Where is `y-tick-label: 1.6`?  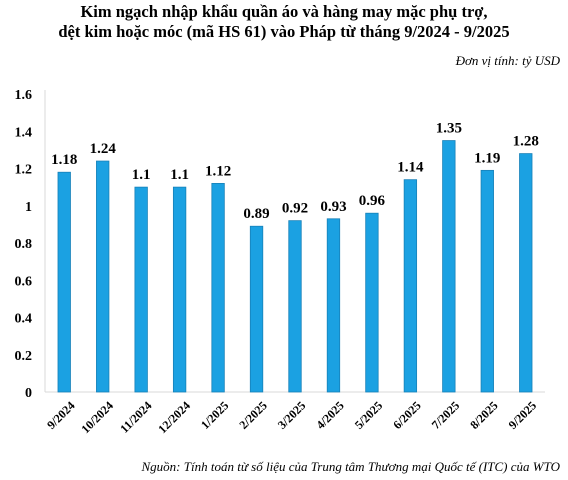
y-tick-label: 1.6 is located at coordinates (24, 95).